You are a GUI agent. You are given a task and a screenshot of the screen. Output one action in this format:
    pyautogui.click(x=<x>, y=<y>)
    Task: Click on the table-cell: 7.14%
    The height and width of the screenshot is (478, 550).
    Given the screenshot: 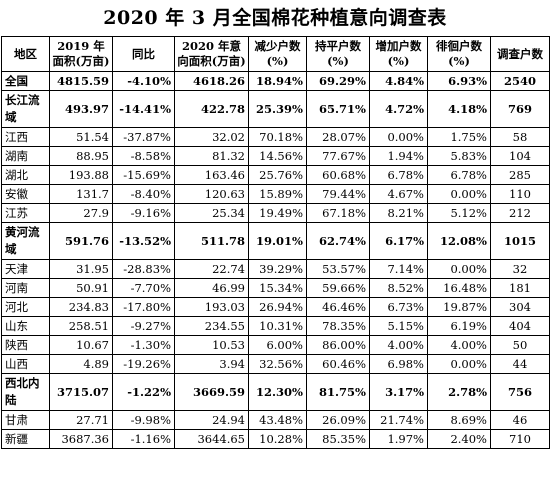 What is the action you would take?
    pyautogui.click(x=398, y=269)
    